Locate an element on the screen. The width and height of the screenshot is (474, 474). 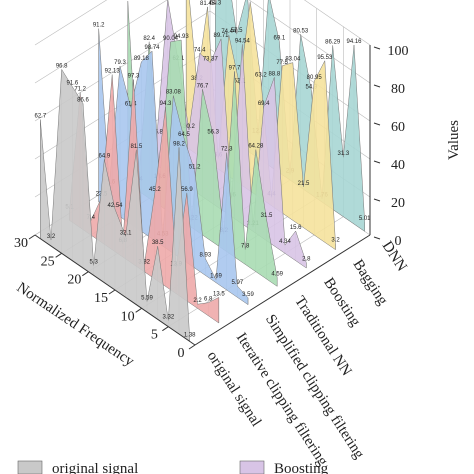
x-tick-label: 15 is located at coordinates (101, 298).